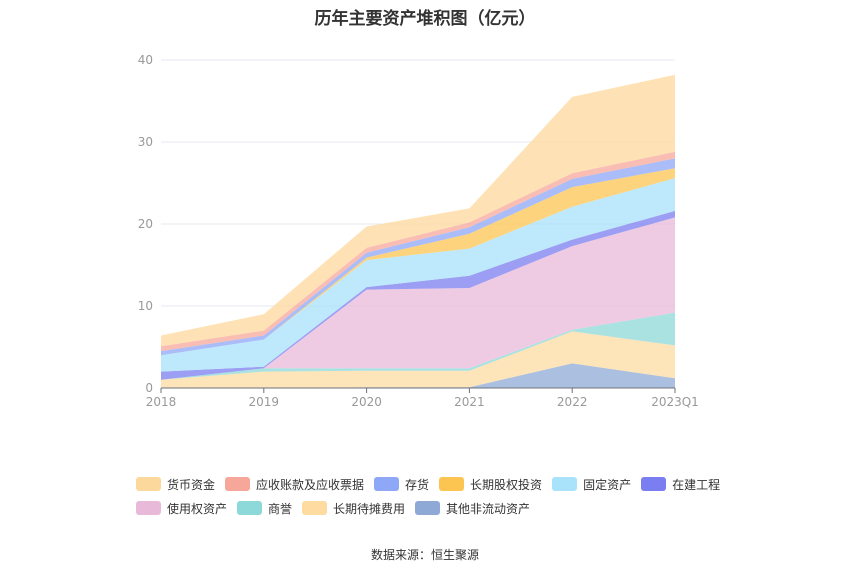 The image size is (850, 575). What do you see at coordinates (310, 484) in the screenshot?
I see `legend-label: 应收账款及应收票据` at bounding box center [310, 484].